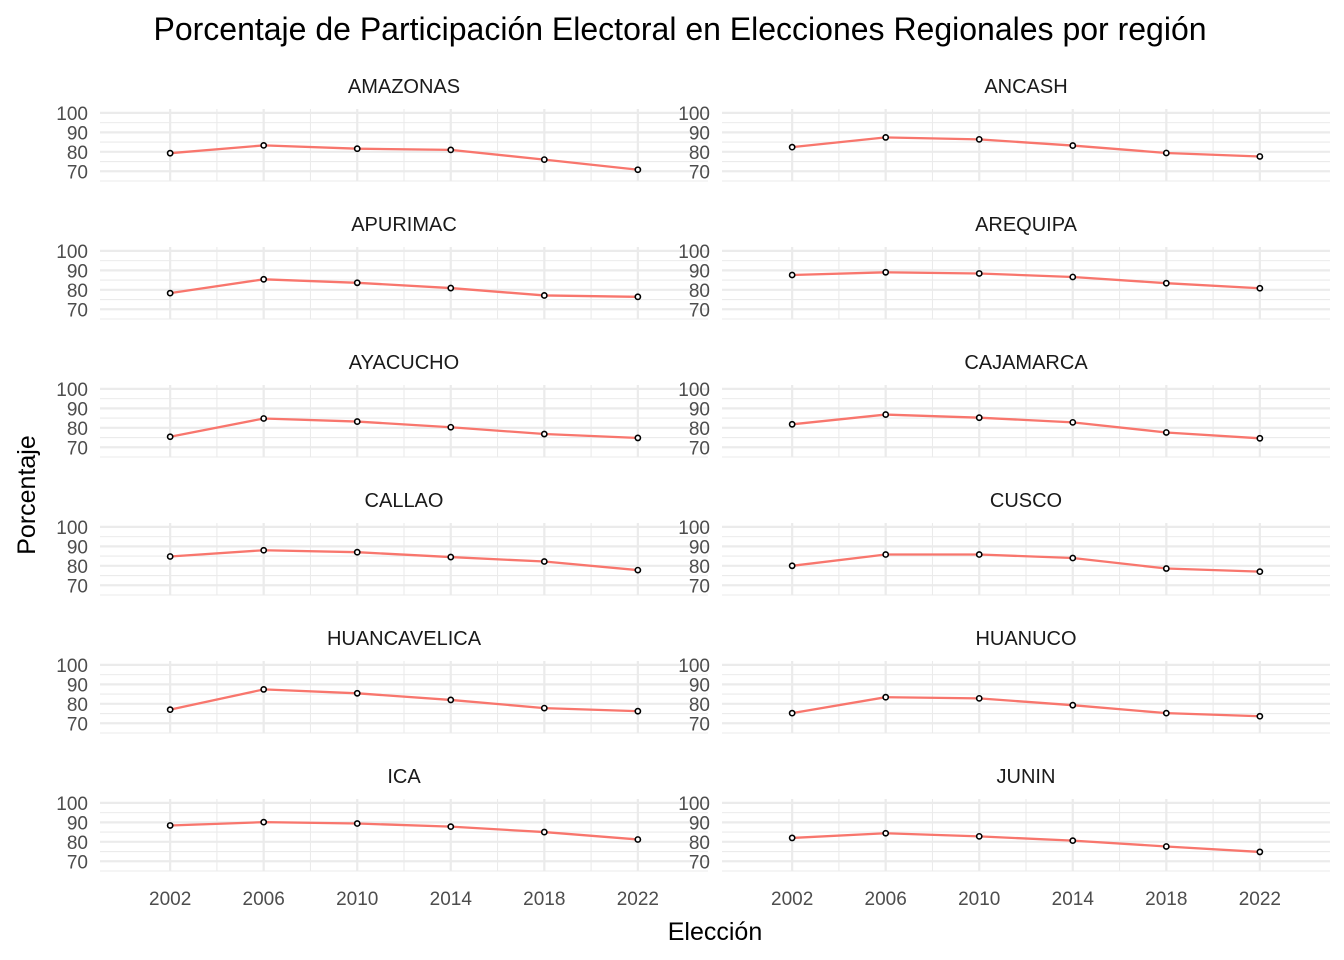 This screenshot has width=1344, height=960. What do you see at coordinates (404, 363) in the screenshot?
I see `facet-strip-label: AYACUCHO` at bounding box center [404, 363].